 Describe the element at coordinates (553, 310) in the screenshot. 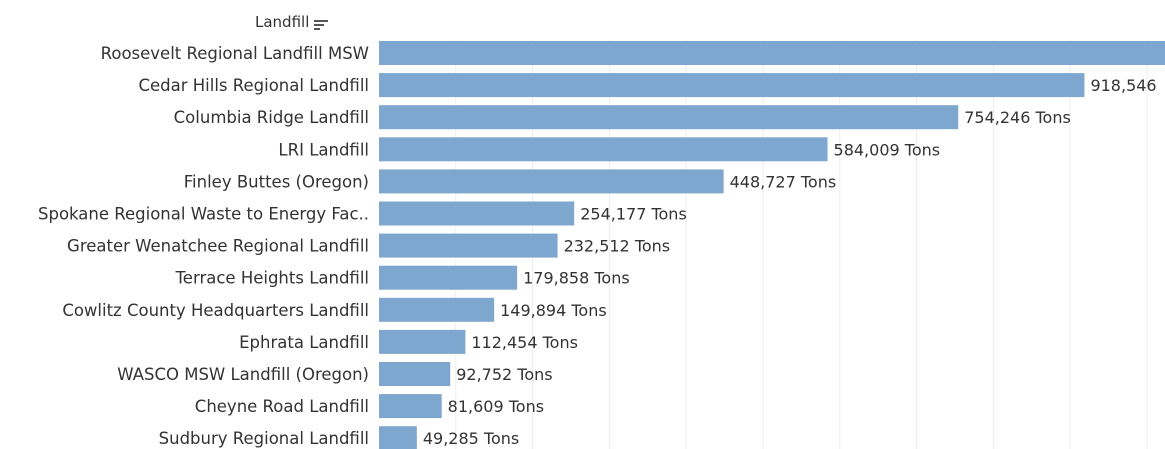

I see `data-label: 149,894 Tons` at that location.